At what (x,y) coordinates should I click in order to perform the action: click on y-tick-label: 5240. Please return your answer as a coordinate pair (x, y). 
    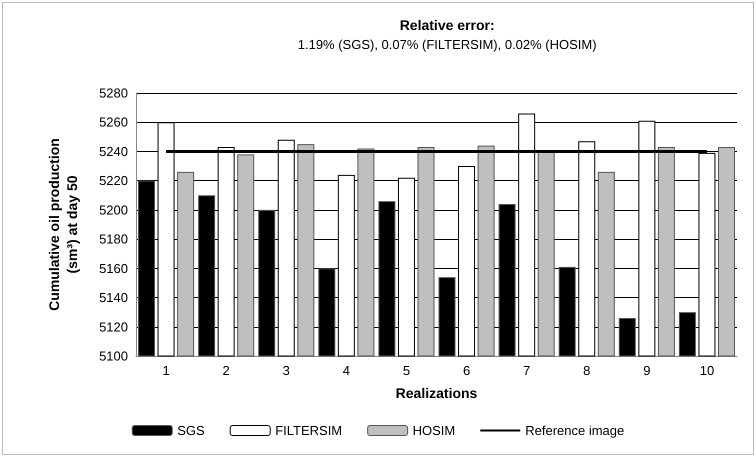
    Looking at the image, I should click on (113, 151).